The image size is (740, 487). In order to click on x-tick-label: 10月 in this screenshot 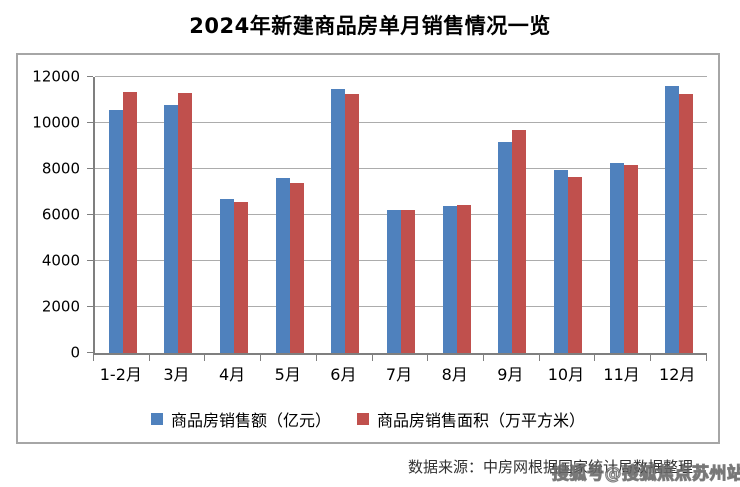, I will do `click(566, 374)`.